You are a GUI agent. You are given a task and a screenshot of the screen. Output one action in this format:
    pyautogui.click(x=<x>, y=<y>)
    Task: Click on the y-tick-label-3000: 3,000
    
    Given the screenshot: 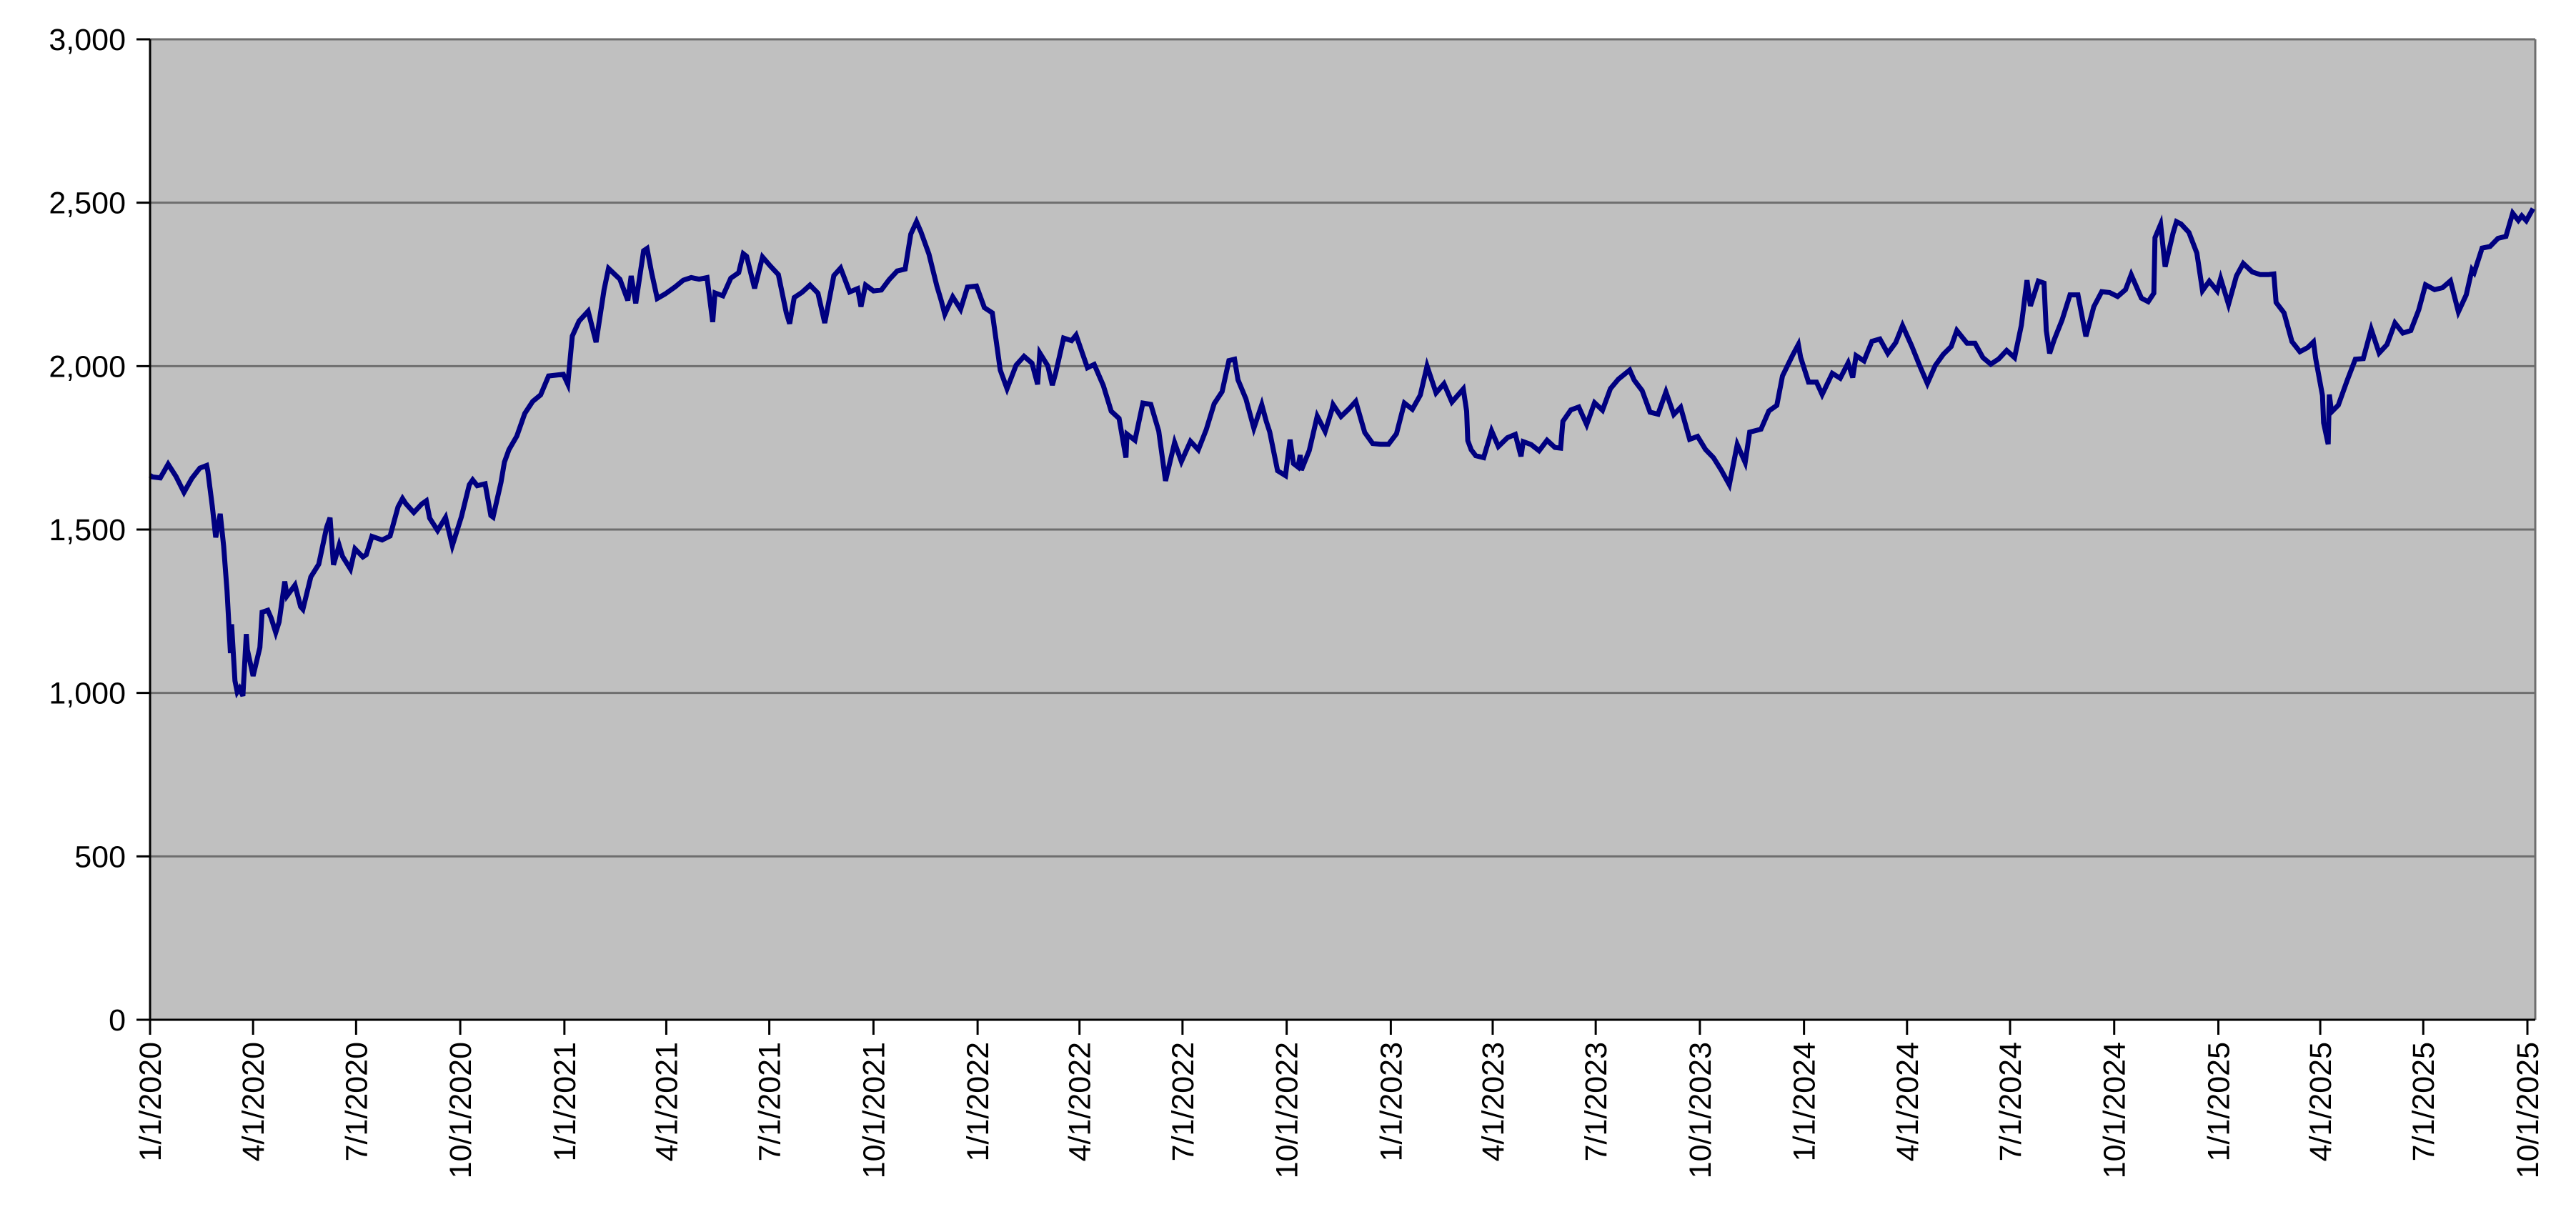 What is the action you would take?
    pyautogui.click(x=87, y=40)
    